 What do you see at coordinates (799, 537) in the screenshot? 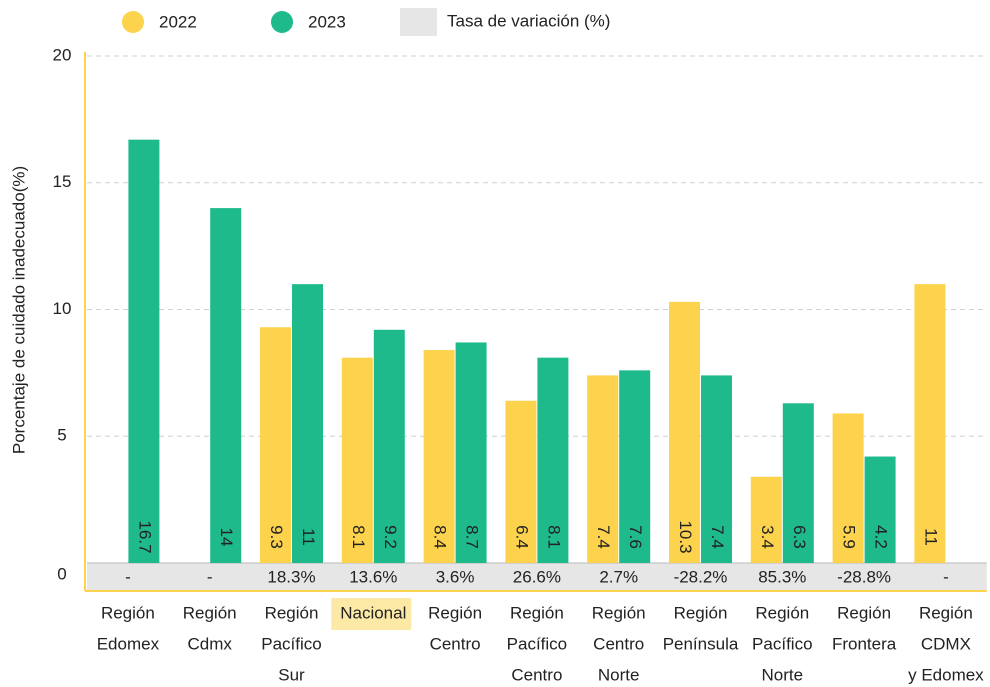
I see `value-label: 6.3` at bounding box center [799, 537].